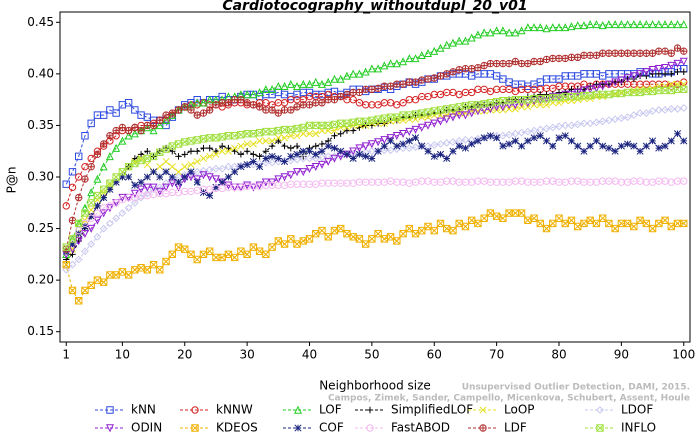 This screenshot has width=699, height=434. I want to click on legend-label: ODIN, so click(146, 427).